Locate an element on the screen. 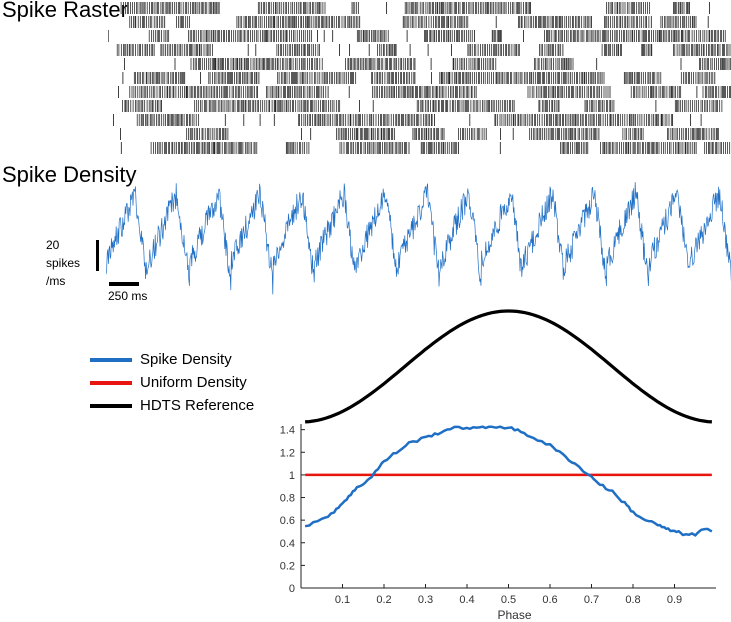  vertical-scale-bar is located at coordinates (97, 255).